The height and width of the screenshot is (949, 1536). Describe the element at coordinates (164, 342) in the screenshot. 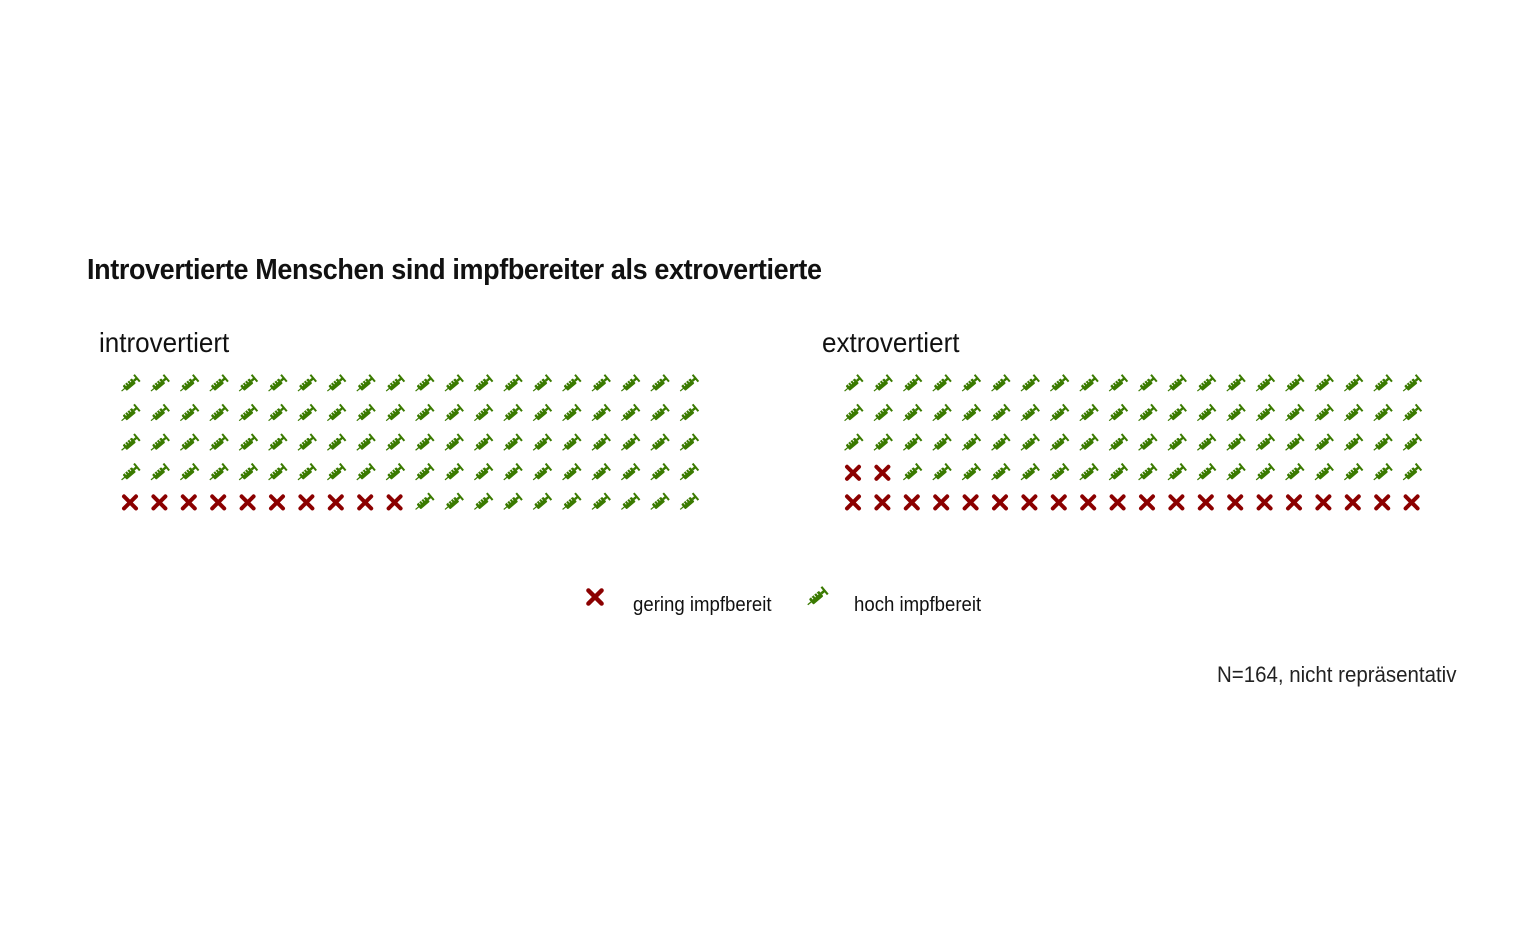

I see `panel-title-introvertiert: introvertiert` at that location.